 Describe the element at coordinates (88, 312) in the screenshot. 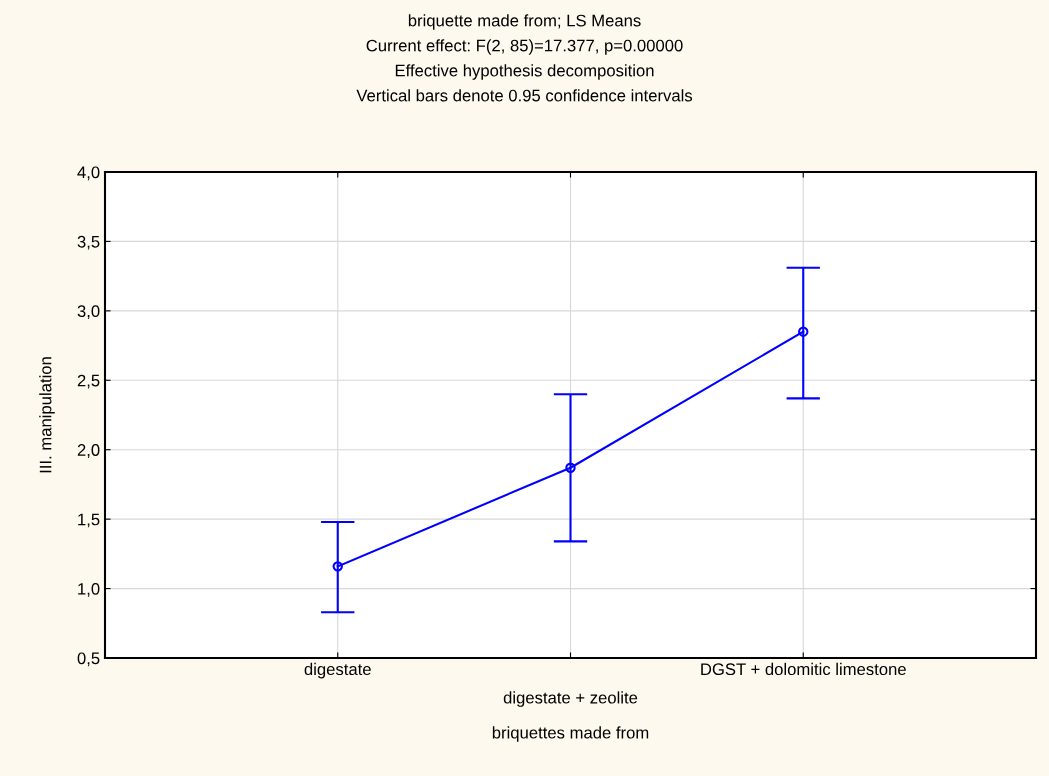

I see `y-tick-label: 3,0` at that location.